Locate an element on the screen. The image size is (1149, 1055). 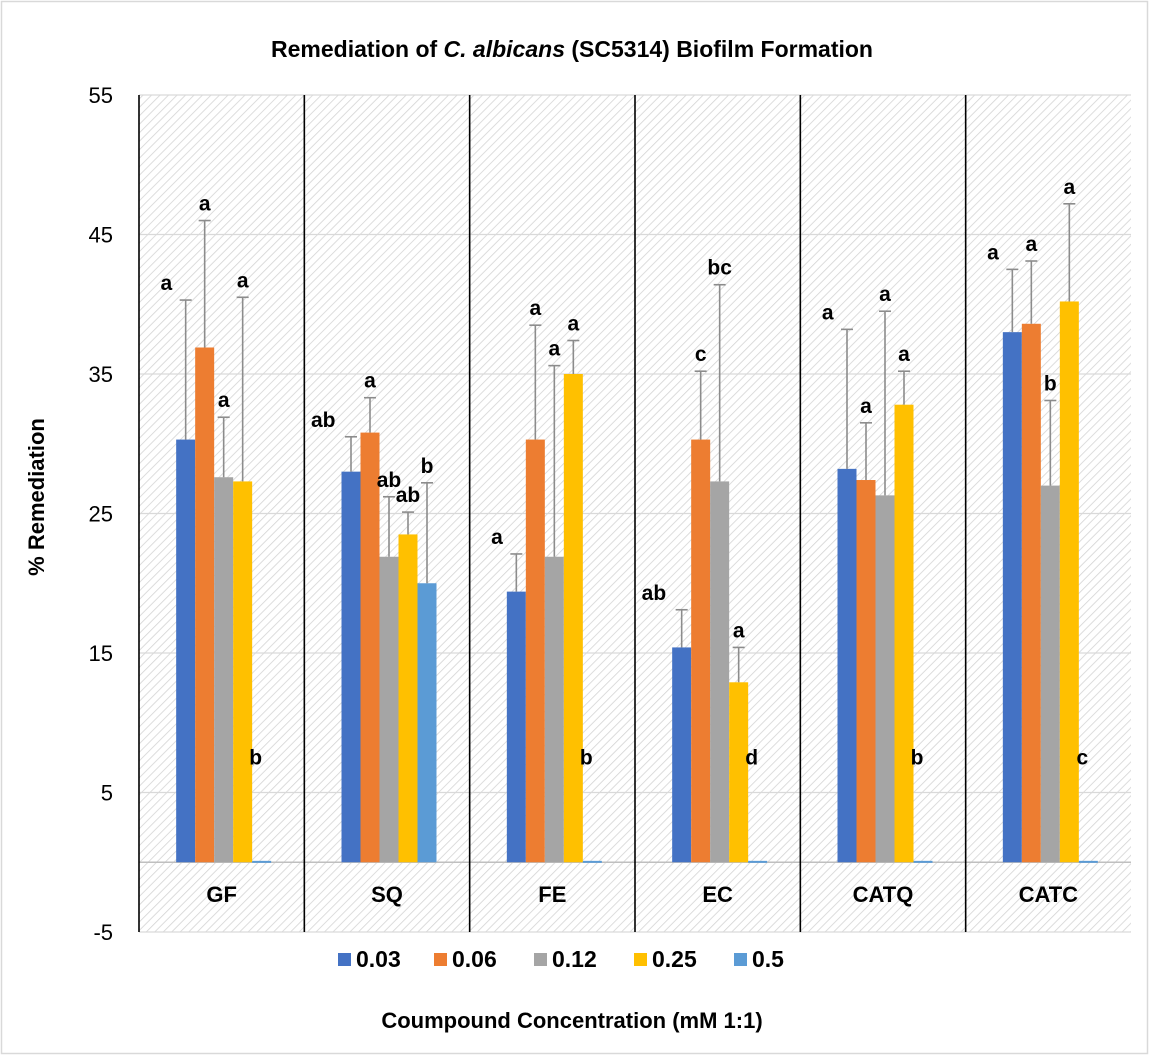
legend-label: 0.25 is located at coordinates (674, 959).